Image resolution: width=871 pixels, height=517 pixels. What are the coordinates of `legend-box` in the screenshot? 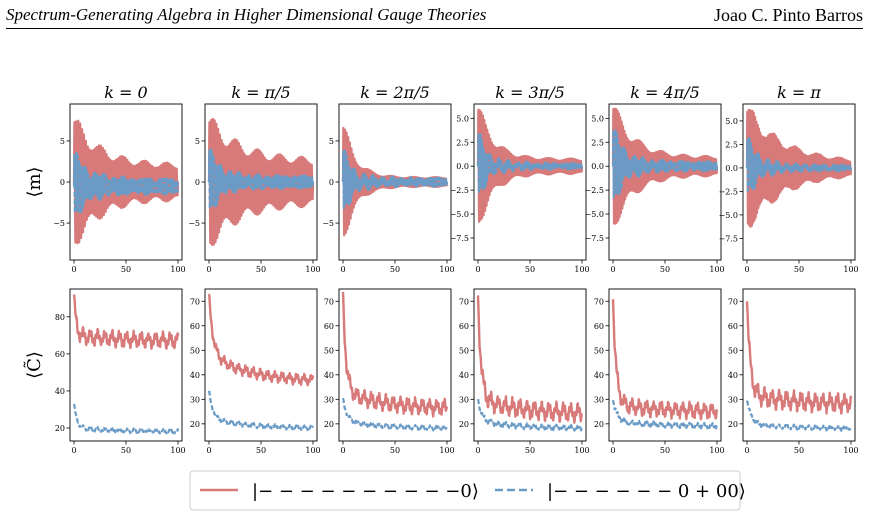 It's located at (465, 490).